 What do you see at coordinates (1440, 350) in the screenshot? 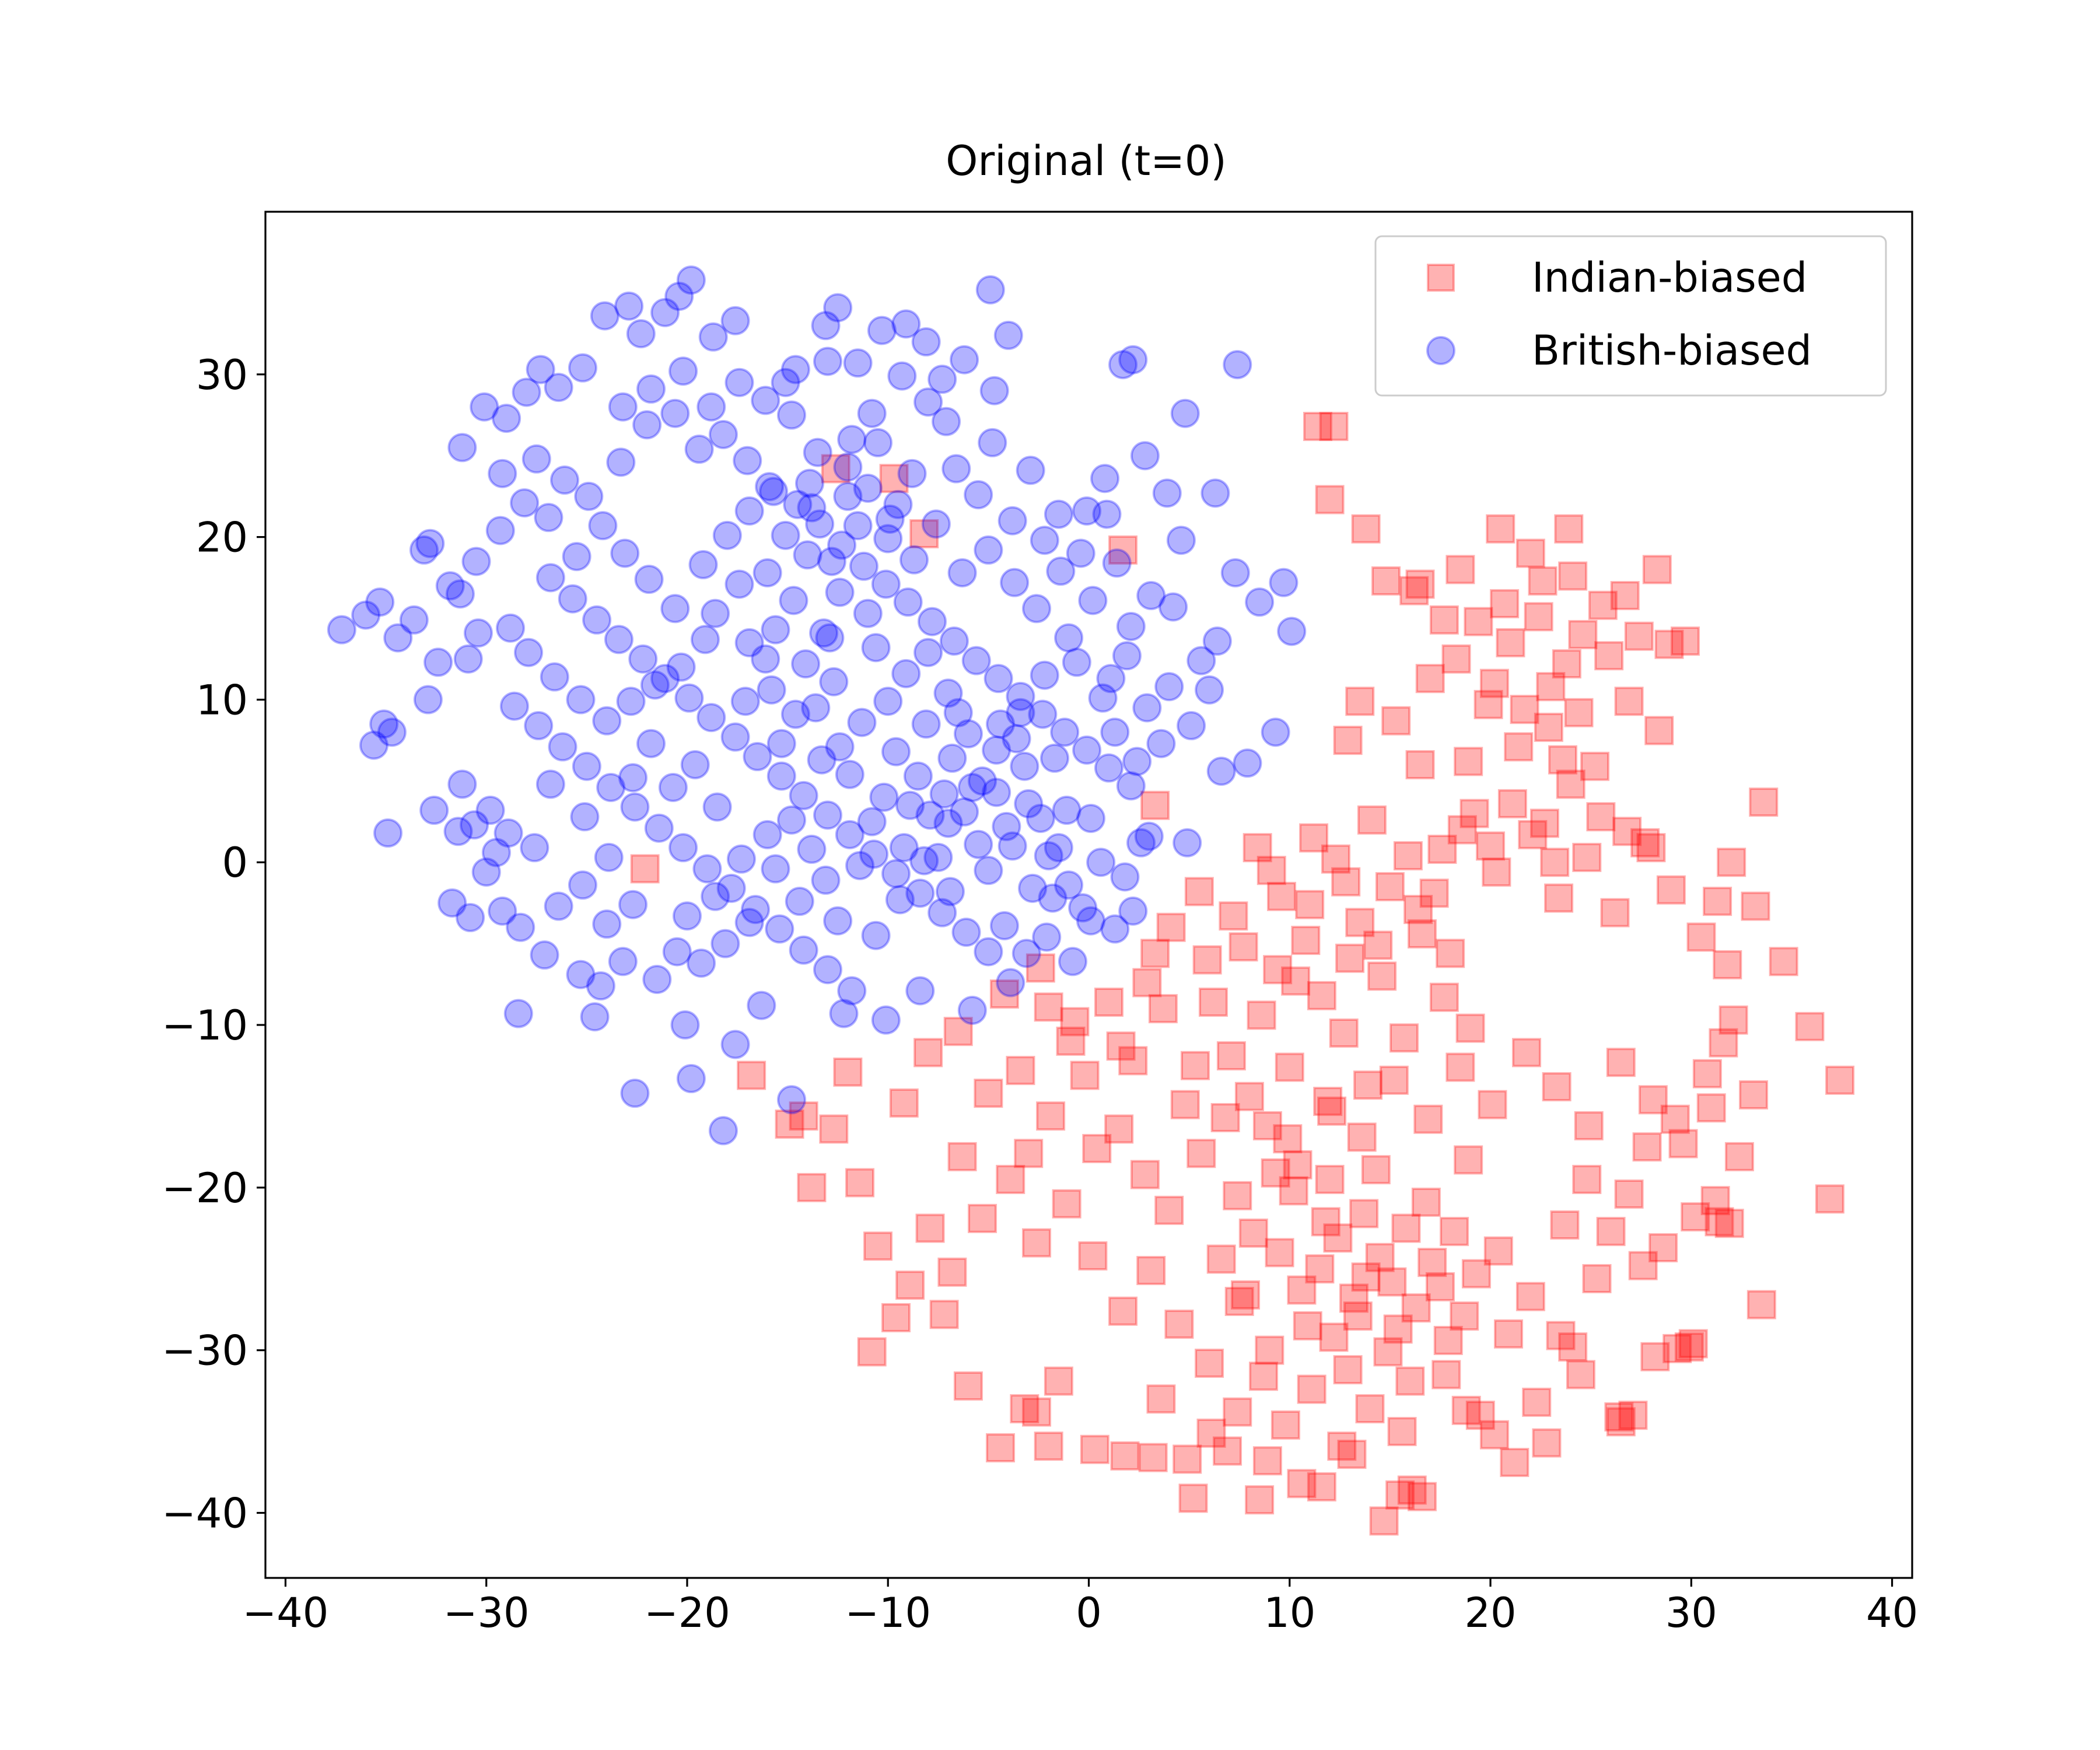
I see `legend-marker-british-biased` at bounding box center [1440, 350].